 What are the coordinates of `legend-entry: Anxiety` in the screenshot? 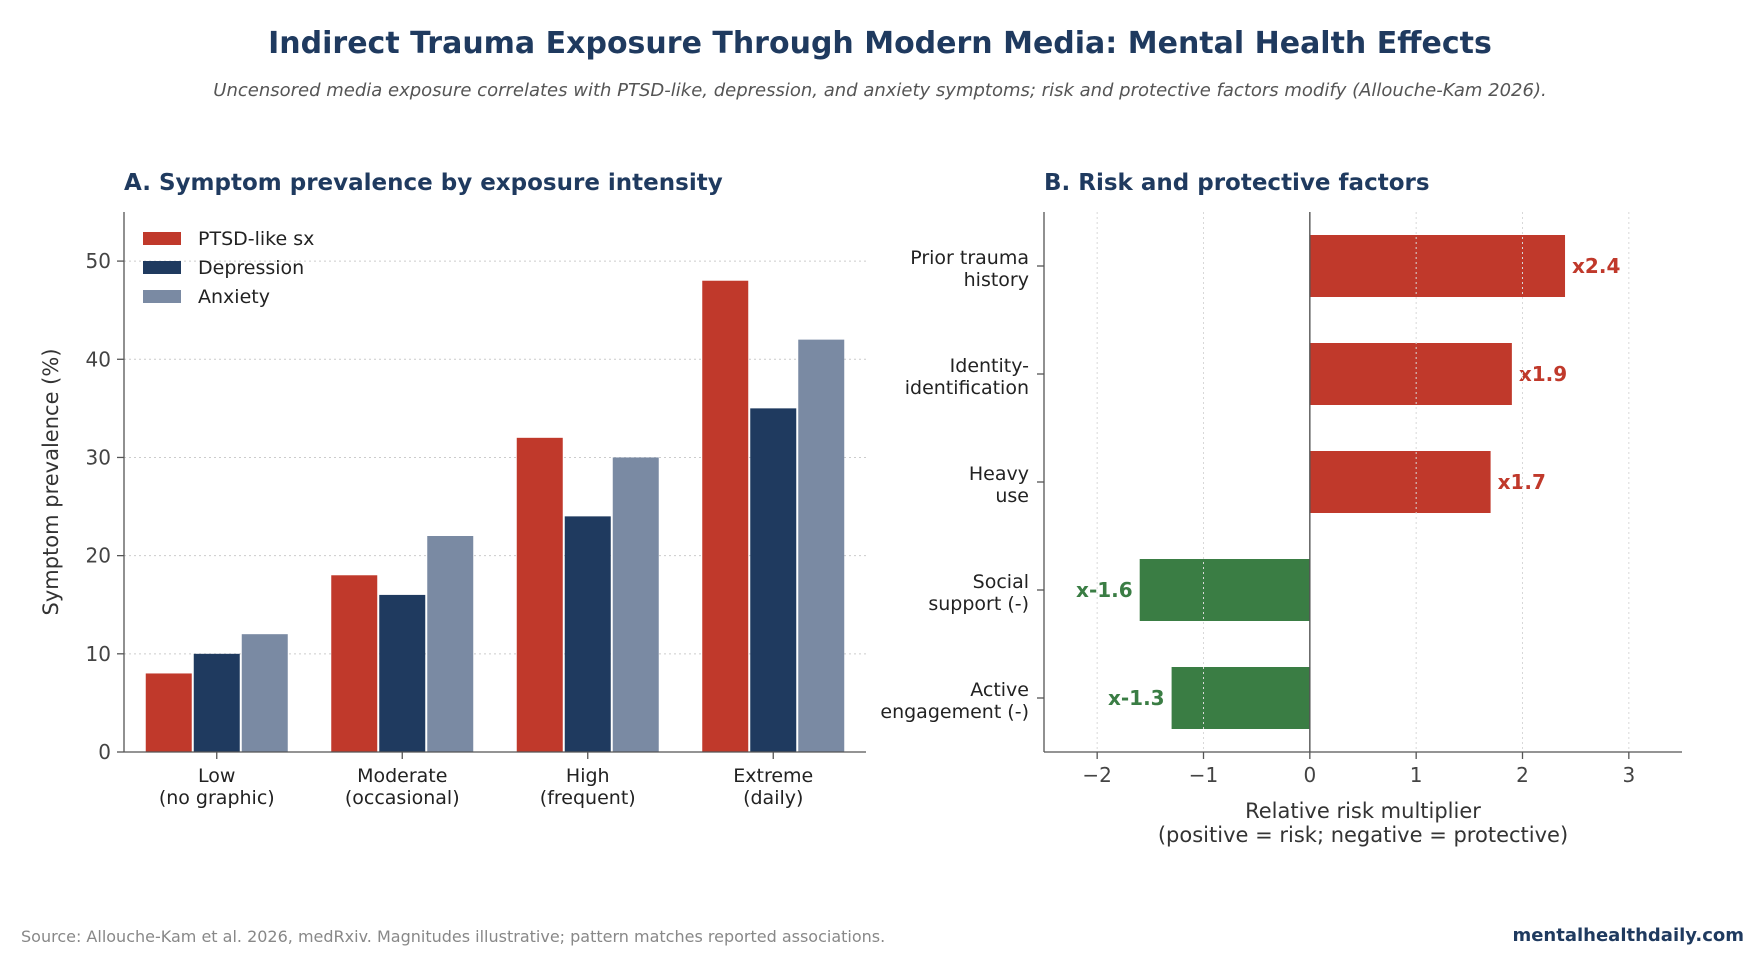 It's located at (234, 297).